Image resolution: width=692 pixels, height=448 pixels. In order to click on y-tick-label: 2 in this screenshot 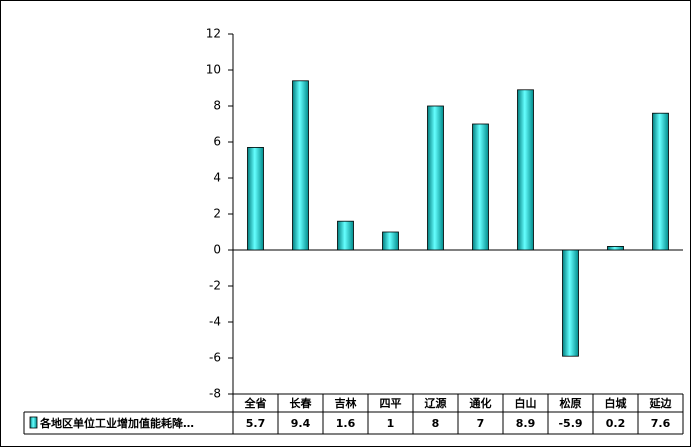, I will do `click(217, 214)`.